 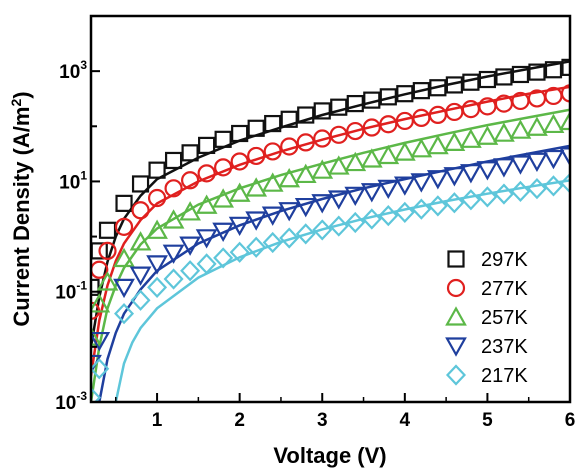 I want to click on legend-label-297K: 297K, so click(x=504, y=260).